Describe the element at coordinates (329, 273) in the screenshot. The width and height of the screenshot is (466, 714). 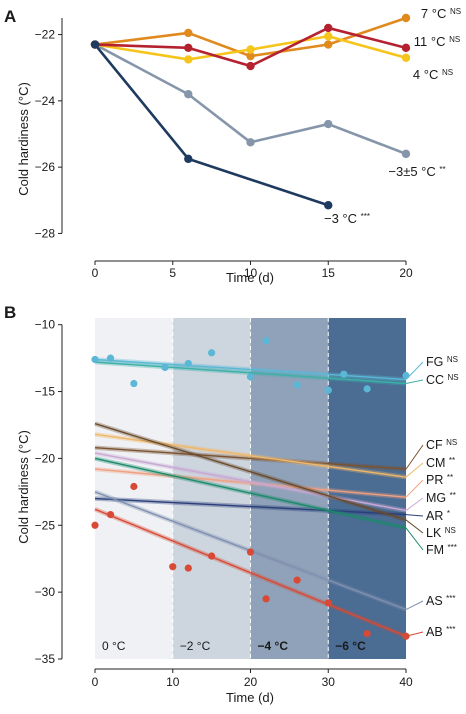
I see `a-x-tick-label: 15` at that location.